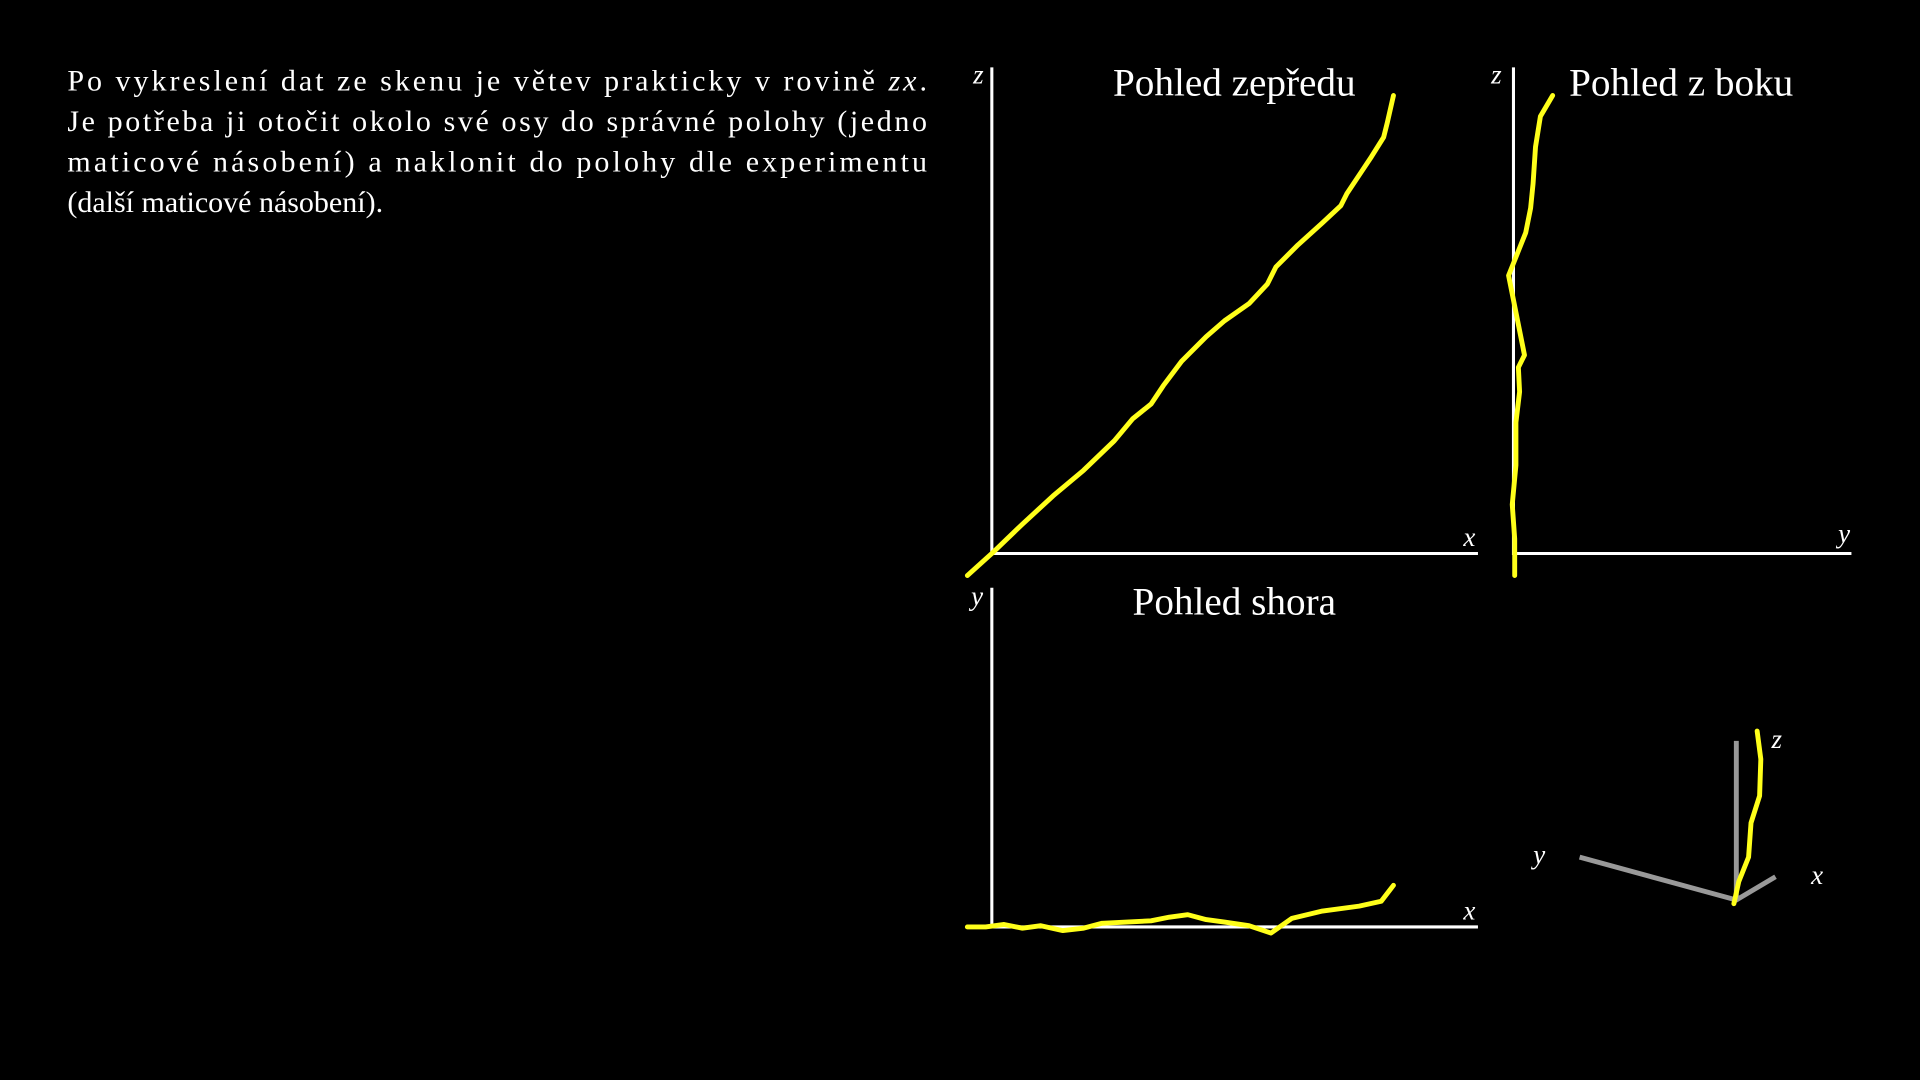 The height and width of the screenshot is (1080, 1920). What do you see at coordinates (902, 81) in the screenshot?
I see `math: zx` at bounding box center [902, 81].